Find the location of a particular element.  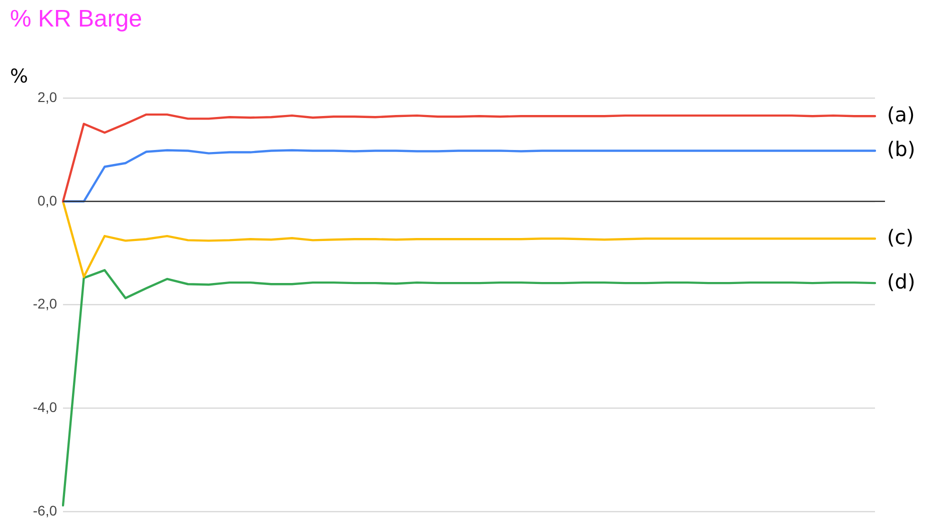

series-label: (c) is located at coordinates (900, 236).